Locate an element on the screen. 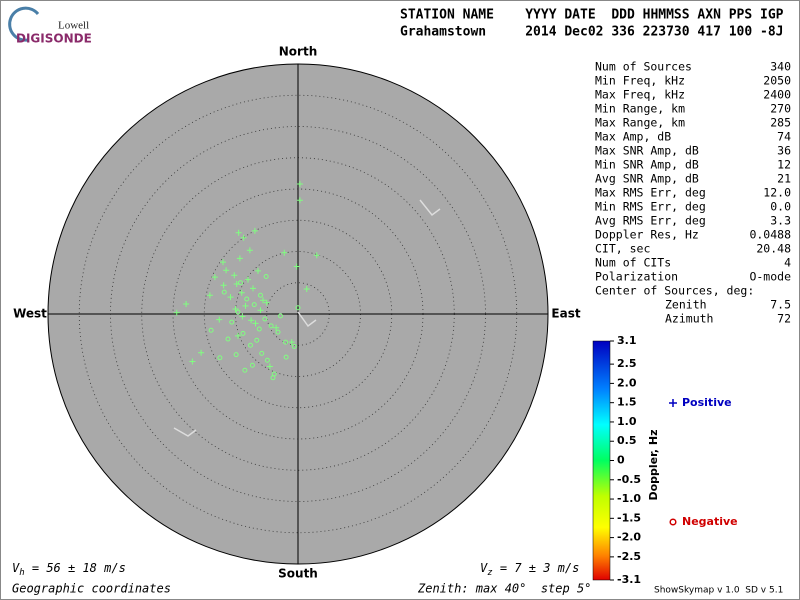 The width and height of the screenshot is (800, 600). center-value: 72 is located at coordinates (784, 319).